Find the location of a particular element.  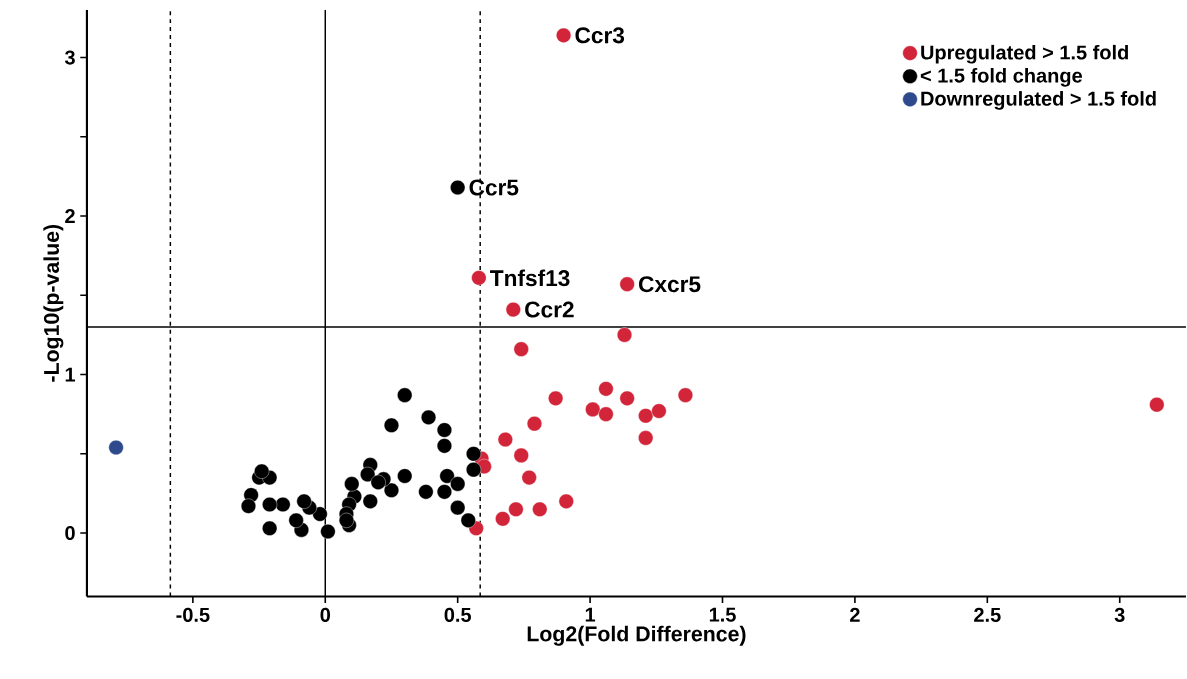

y-tick-label: 0 is located at coordinates (70, 532).